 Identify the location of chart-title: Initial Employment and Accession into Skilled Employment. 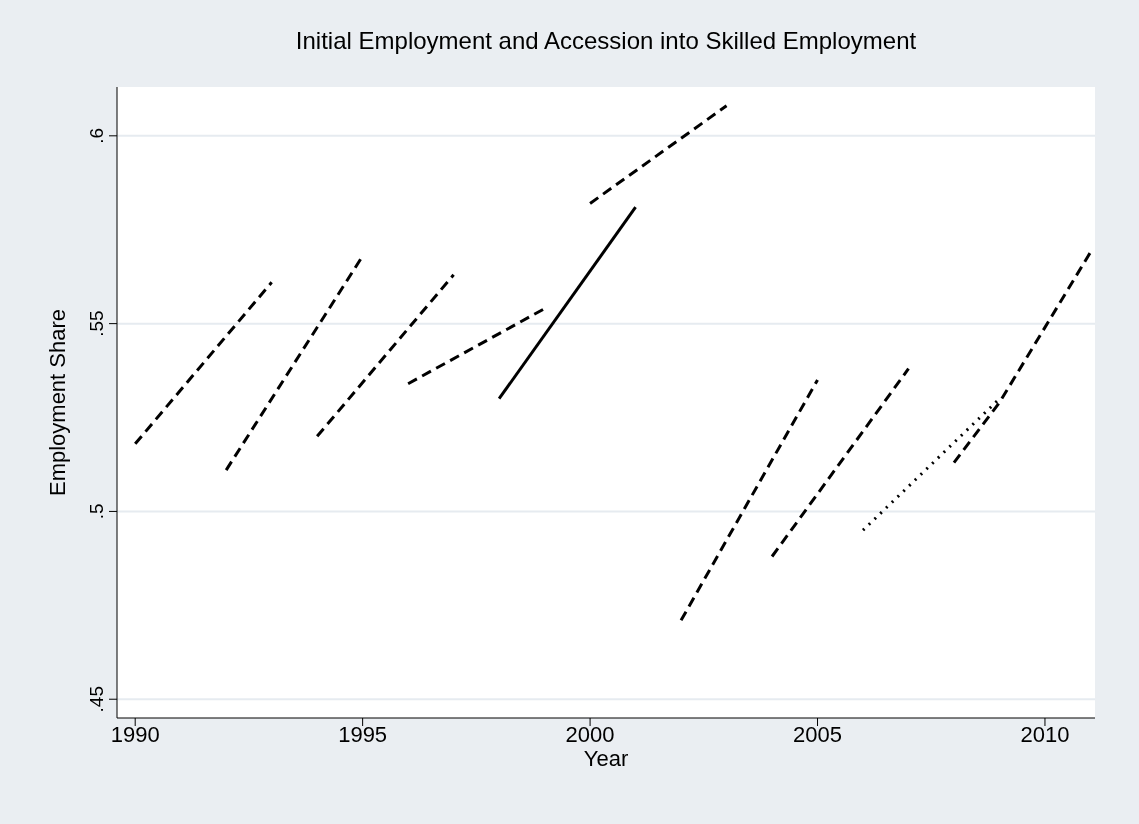
(606, 41).